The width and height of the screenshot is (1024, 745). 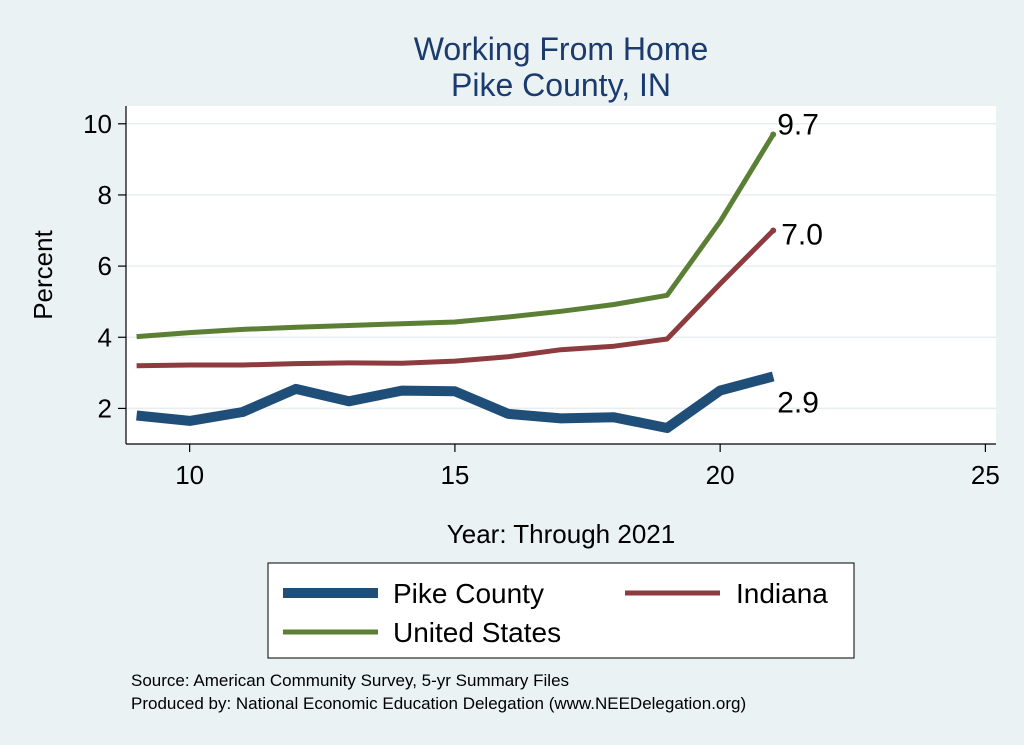 What do you see at coordinates (798, 402) in the screenshot?
I see `end-label-pike-county: 2.9` at bounding box center [798, 402].